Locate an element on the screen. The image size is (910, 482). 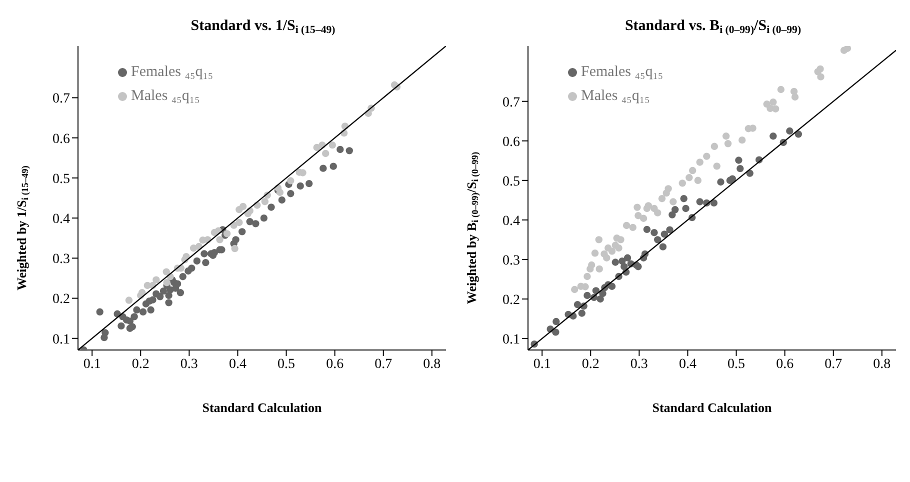
x-tick-label: 0.6 is located at coordinates (785, 364).